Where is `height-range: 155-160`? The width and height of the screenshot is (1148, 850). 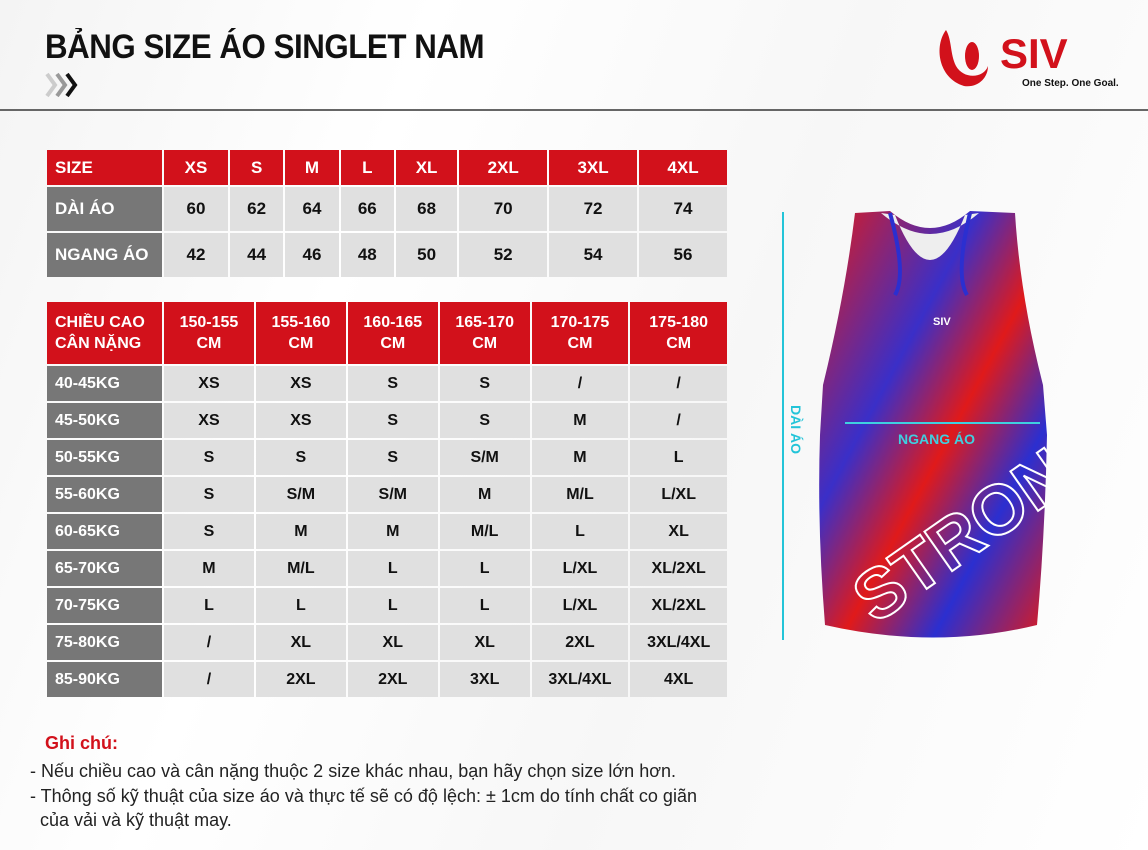
height-range: 155-160 is located at coordinates (301, 322).